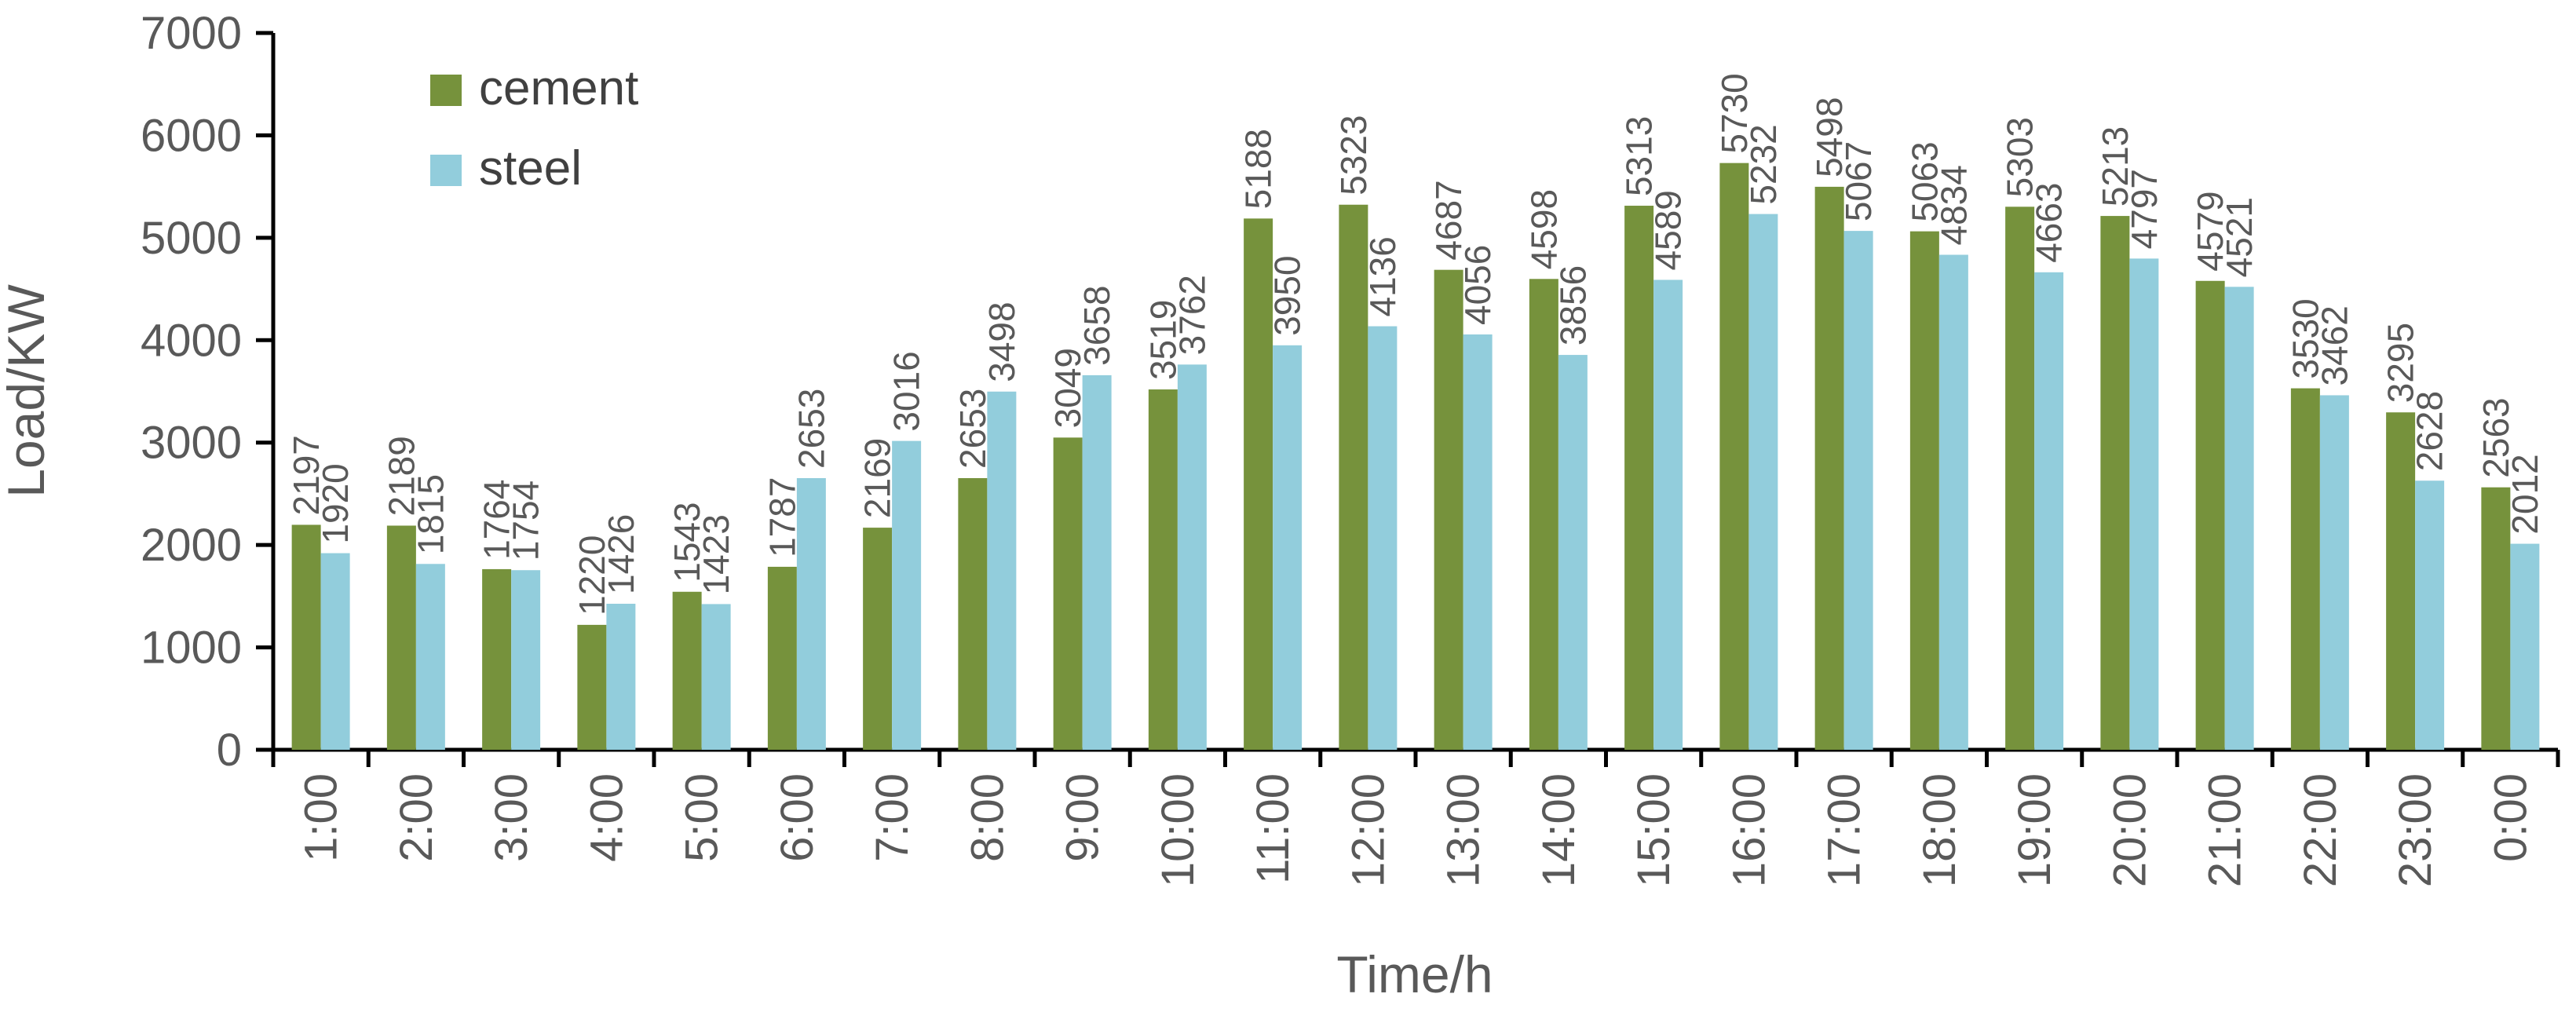  I want to click on data-label-steel: 4521, so click(2239, 237).